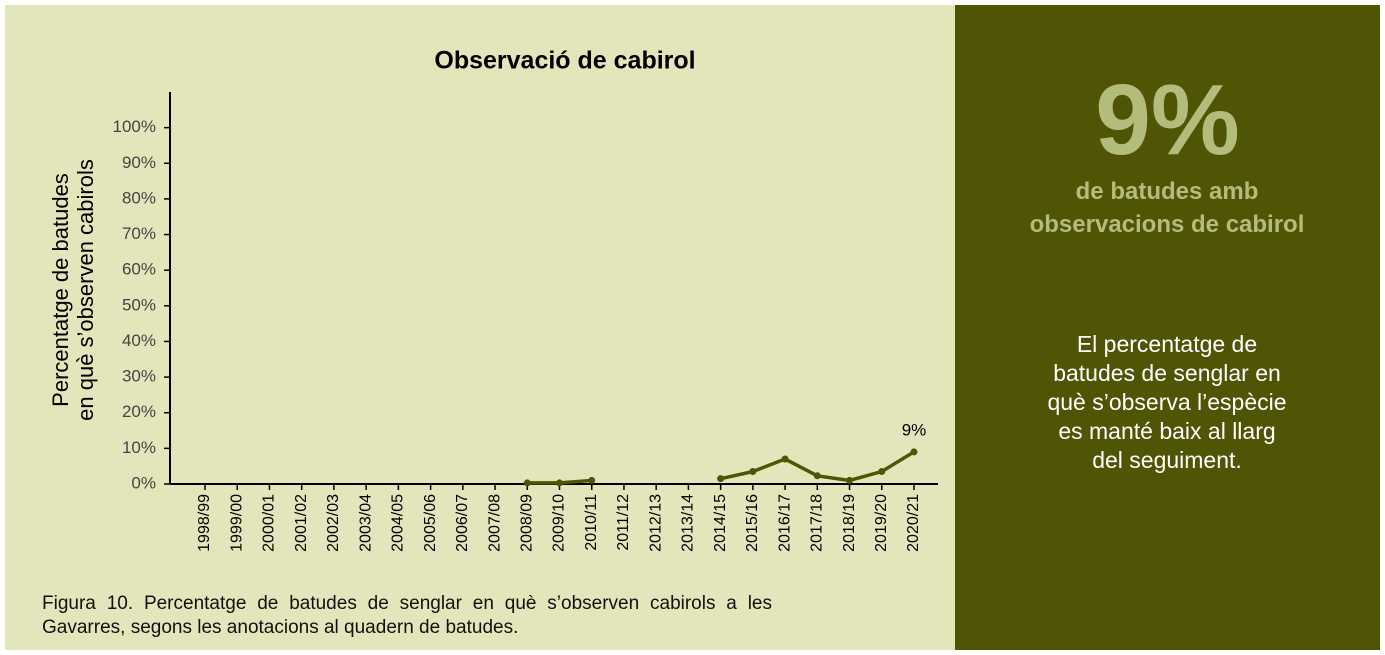 Image resolution: width=1385 pixels, height=655 pixels. What do you see at coordinates (134, 126) in the screenshot?
I see `y-tick-label: 100%` at bounding box center [134, 126].